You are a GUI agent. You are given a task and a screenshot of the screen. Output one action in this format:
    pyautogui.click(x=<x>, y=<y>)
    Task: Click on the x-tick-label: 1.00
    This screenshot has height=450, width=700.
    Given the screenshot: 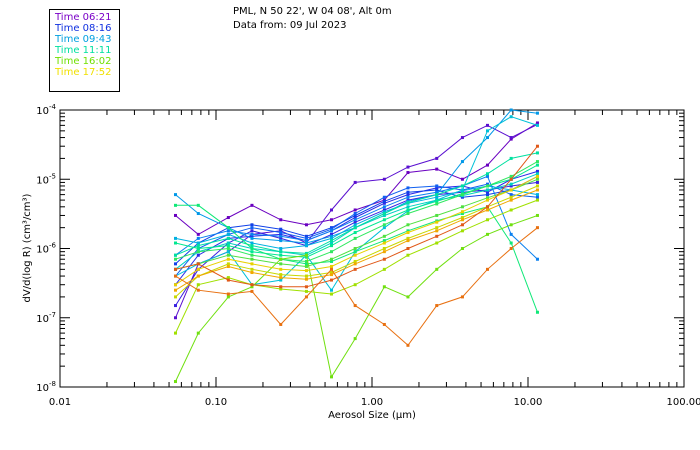 What is the action you would take?
    pyautogui.click(x=372, y=402)
    